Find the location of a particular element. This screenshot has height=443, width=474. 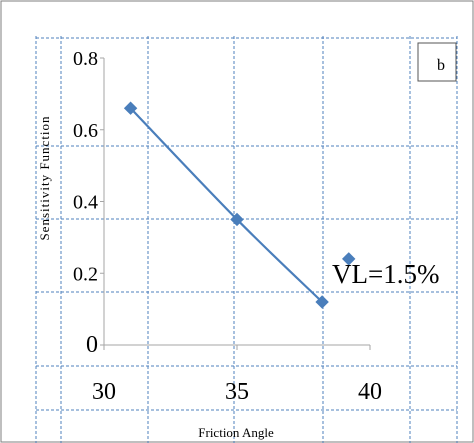

y-tick-label: 0 is located at coordinates (92, 345).